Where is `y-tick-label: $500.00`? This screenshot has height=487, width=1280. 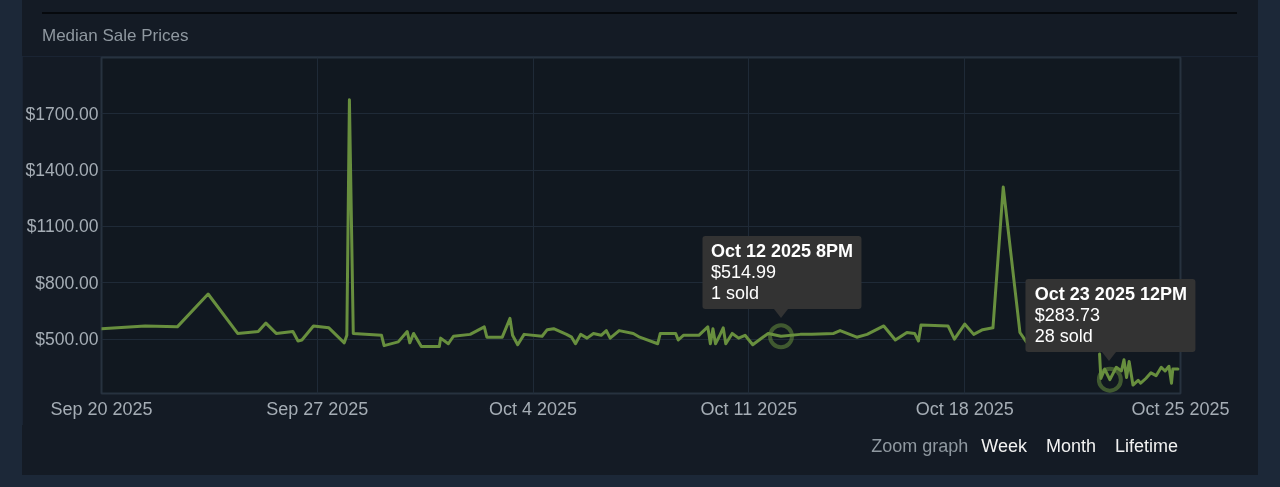
y-tick-label: $500.00 is located at coordinates (67, 339).